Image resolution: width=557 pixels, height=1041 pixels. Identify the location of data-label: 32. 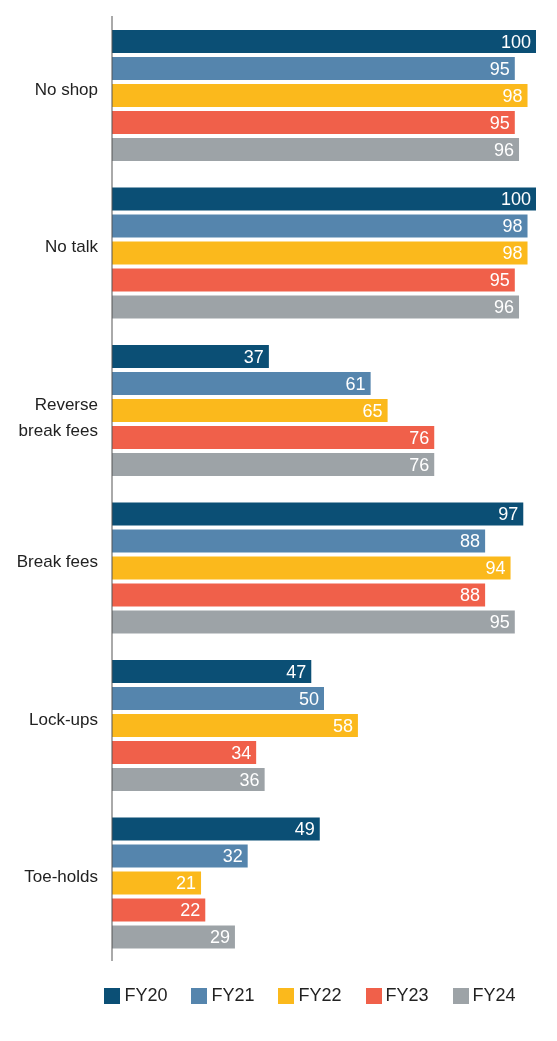
(232, 856).